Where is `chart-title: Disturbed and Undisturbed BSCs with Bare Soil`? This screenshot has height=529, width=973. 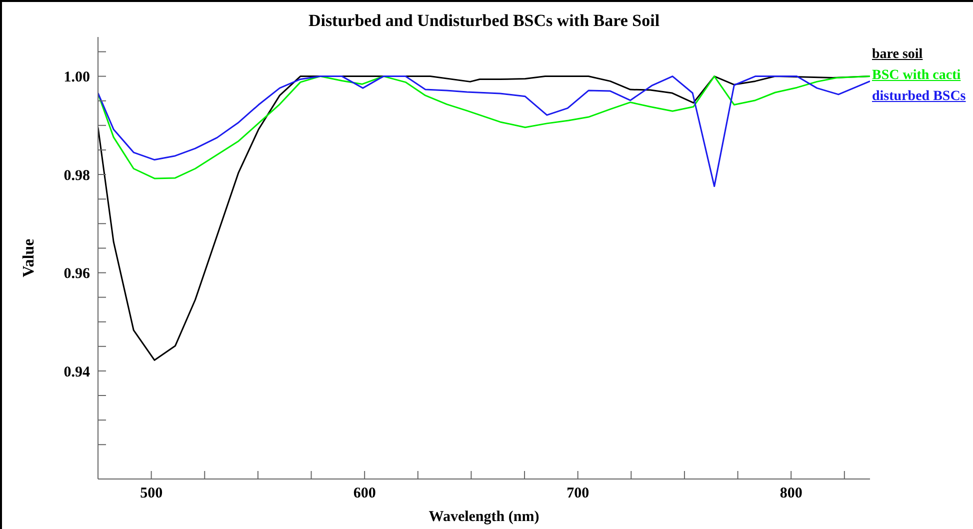
chart-title: Disturbed and Undisturbed BSCs with Bare Soil is located at coordinates (484, 21).